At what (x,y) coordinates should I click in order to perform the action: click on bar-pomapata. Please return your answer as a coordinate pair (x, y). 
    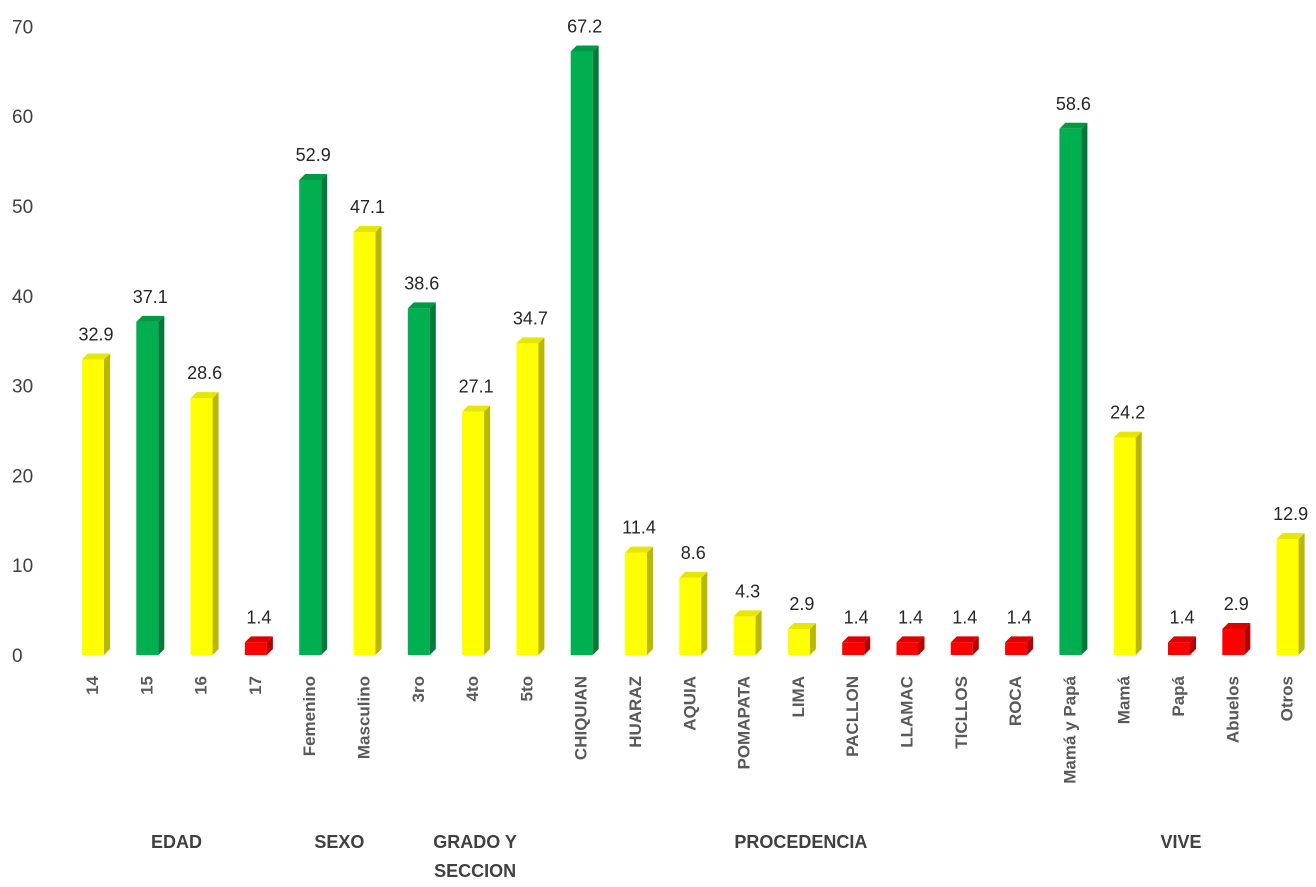
    Looking at the image, I should click on (747, 632).